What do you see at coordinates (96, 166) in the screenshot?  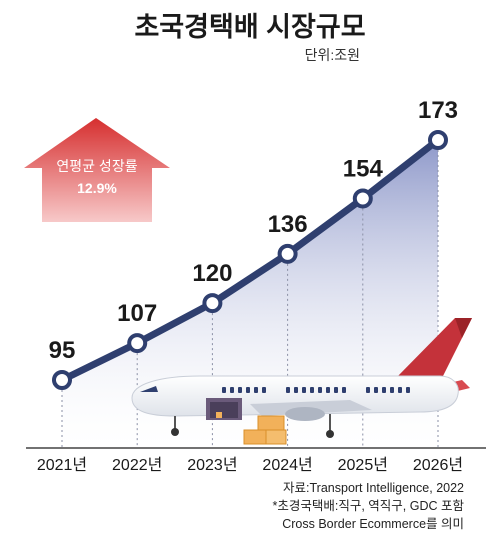 I see `growth-badge-label: 연평균 성장률` at bounding box center [96, 166].